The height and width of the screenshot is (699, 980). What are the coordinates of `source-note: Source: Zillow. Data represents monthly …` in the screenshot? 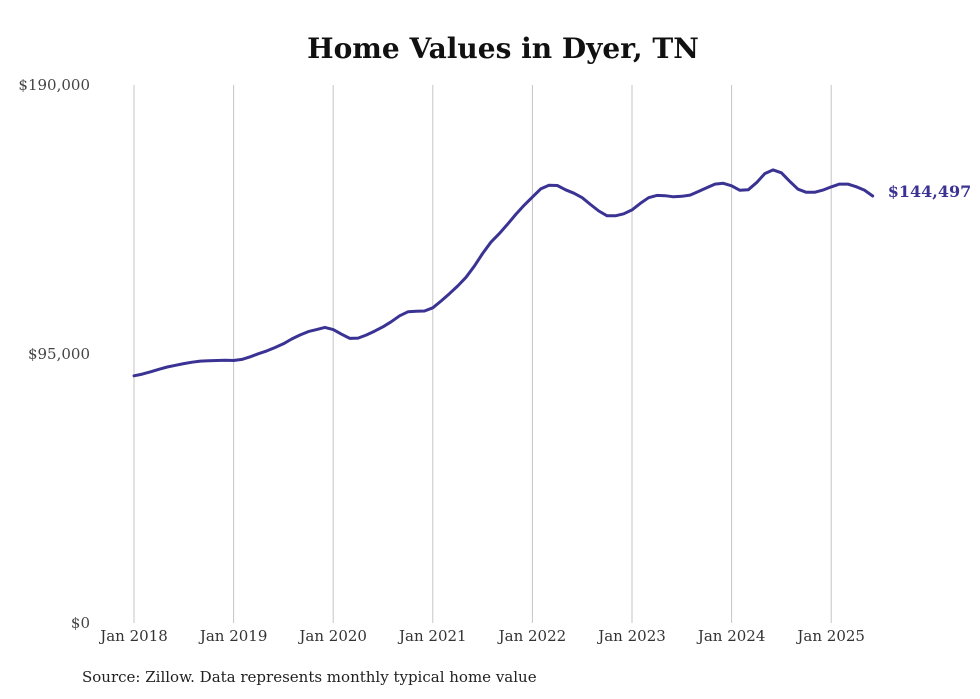 It's located at (309, 677).